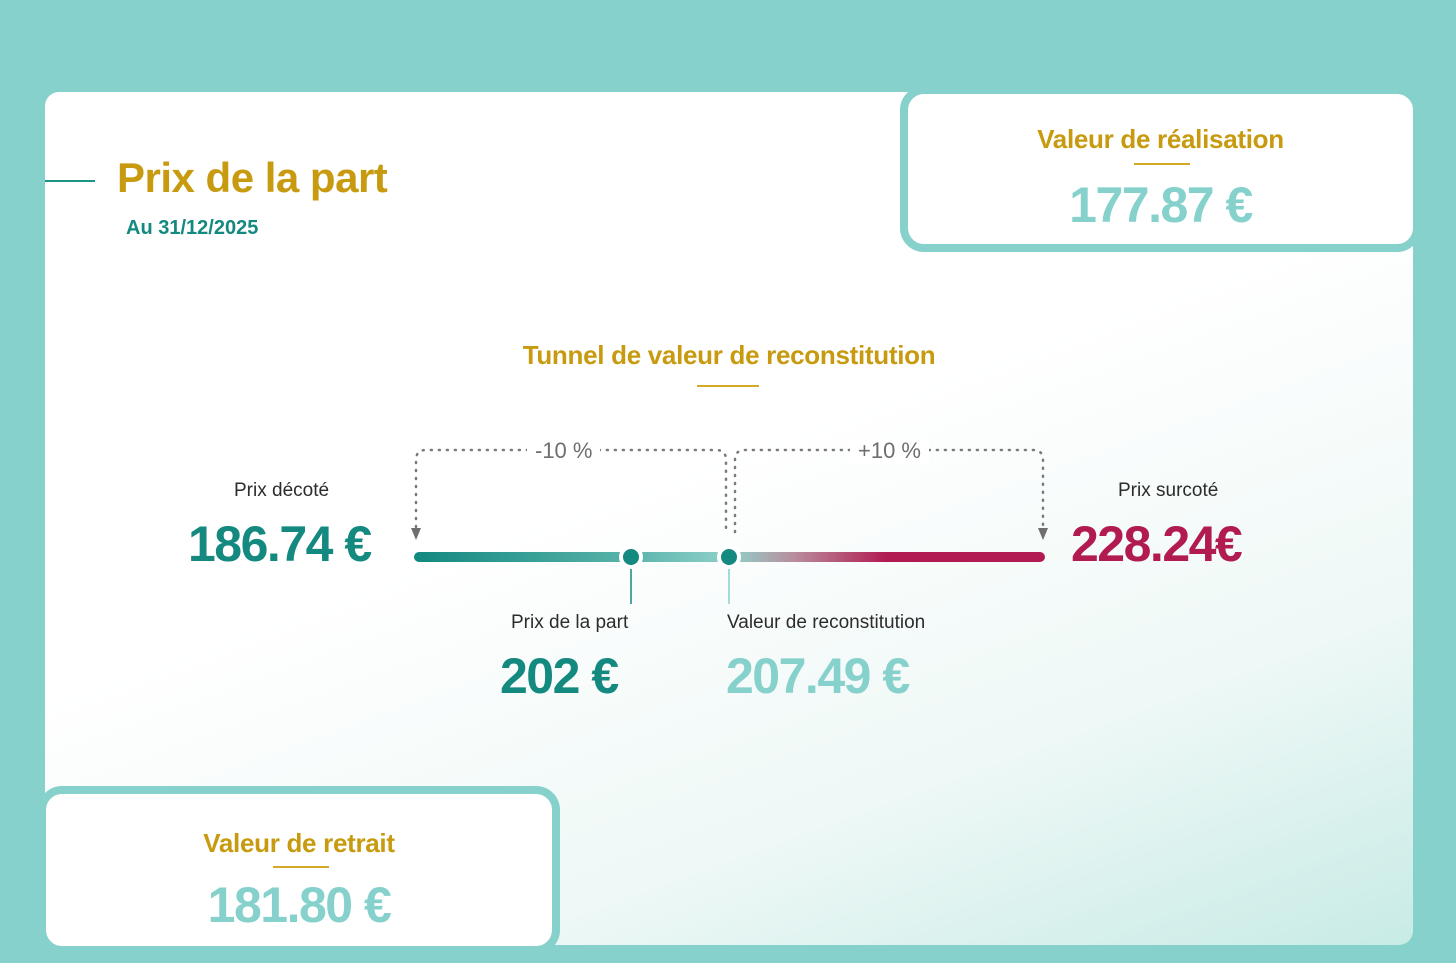 This screenshot has width=1456, height=963. What do you see at coordinates (1043, 534) in the screenshot?
I see `plus-arrow-icon` at bounding box center [1043, 534].